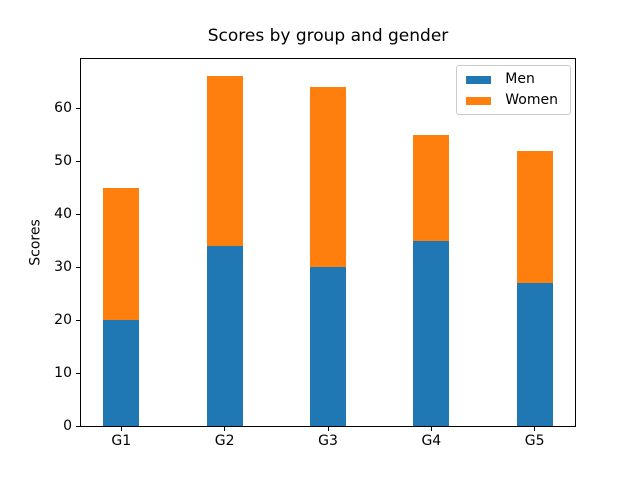 The width and height of the screenshot is (640, 480). What do you see at coordinates (520, 79) in the screenshot?
I see `legend-label-men: Men` at bounding box center [520, 79].